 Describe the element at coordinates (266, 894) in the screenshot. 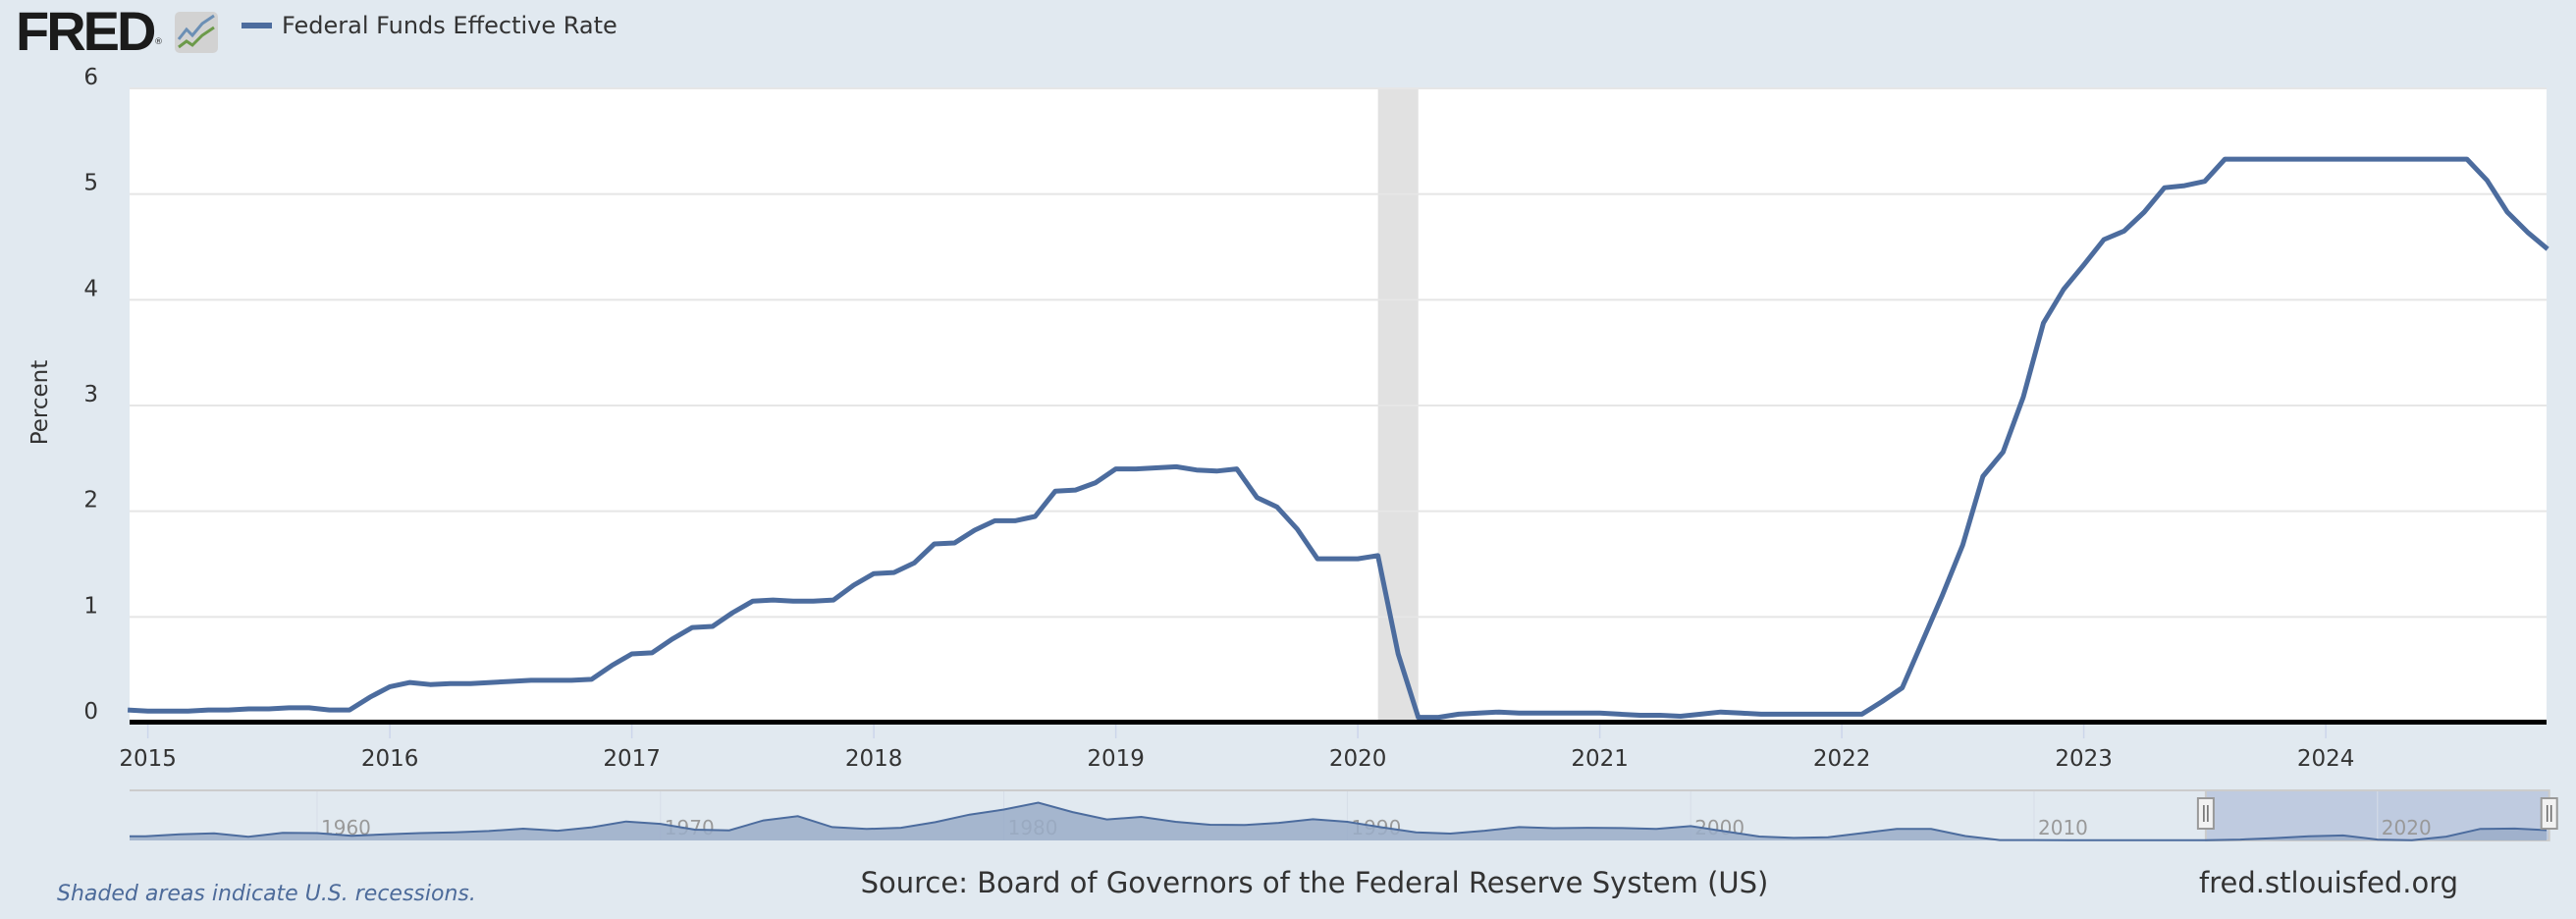

I see `recession-note: Shaded areas indicate U.S. recessions.` at that location.